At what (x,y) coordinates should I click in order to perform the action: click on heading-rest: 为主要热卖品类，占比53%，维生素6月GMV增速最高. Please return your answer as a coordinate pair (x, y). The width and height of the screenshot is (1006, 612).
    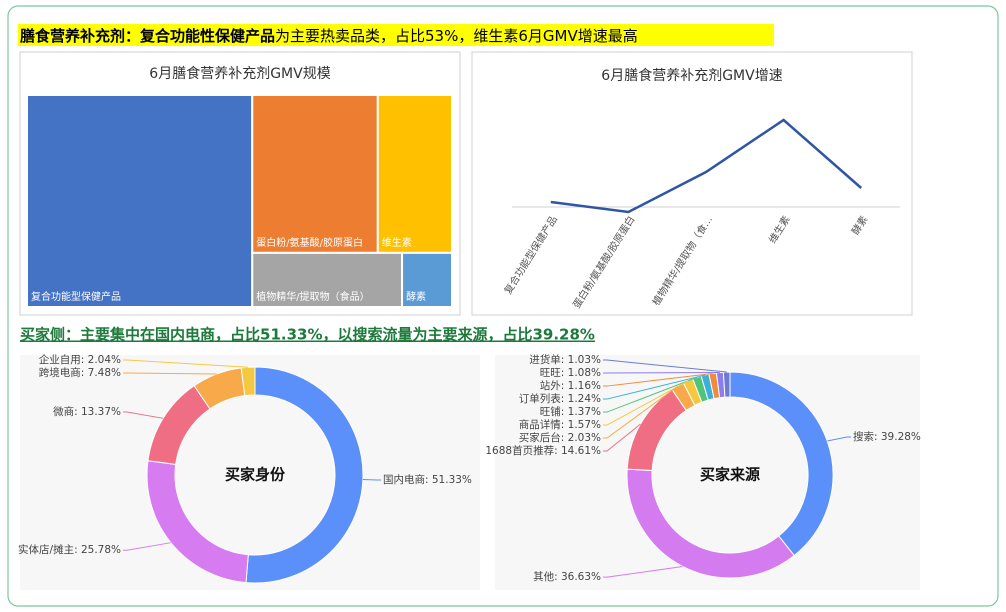
    Looking at the image, I should click on (456, 36).